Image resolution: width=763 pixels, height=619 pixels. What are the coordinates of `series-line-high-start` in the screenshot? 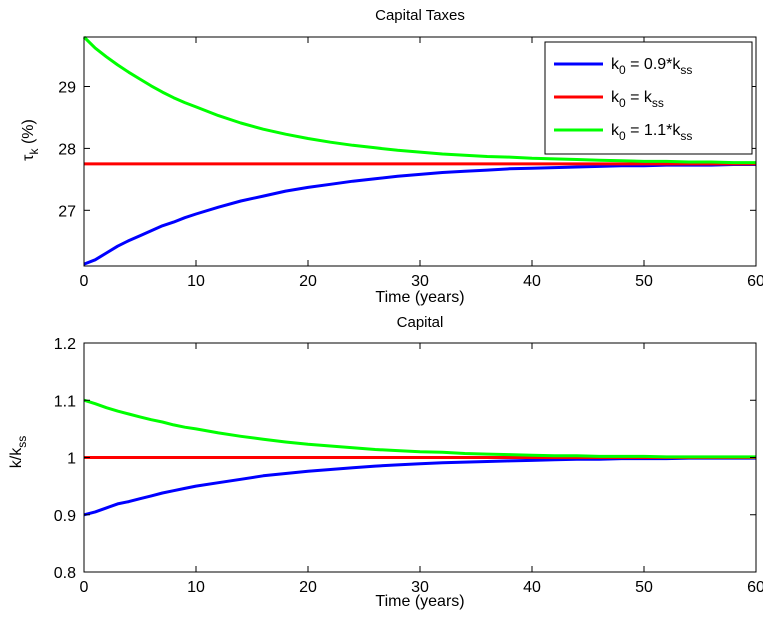 It's located at (419, 428).